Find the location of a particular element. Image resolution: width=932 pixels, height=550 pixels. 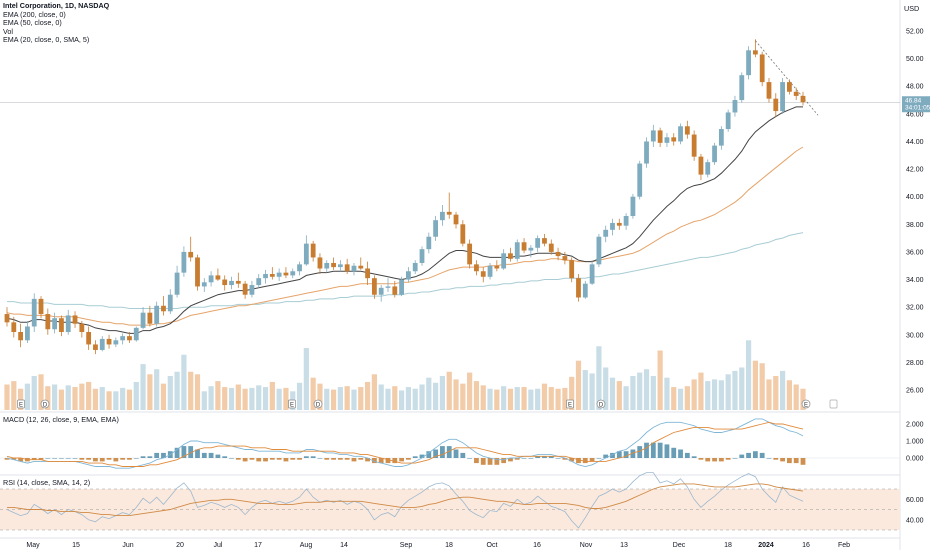

legend-ema50: EMA (50, close, 0) is located at coordinates (32, 23).